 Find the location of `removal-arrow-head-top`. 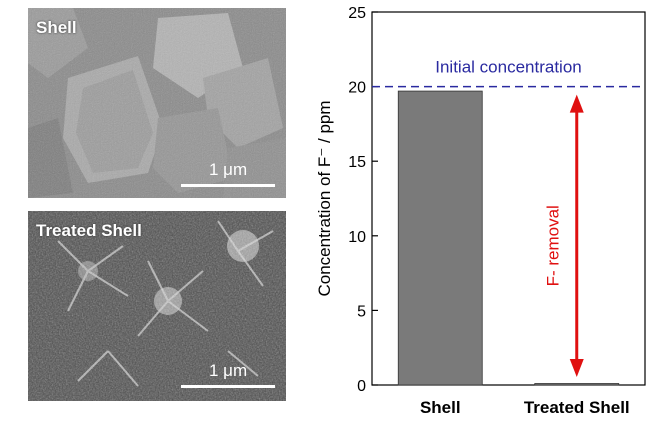

removal-arrow-head-top is located at coordinates (576, 103).